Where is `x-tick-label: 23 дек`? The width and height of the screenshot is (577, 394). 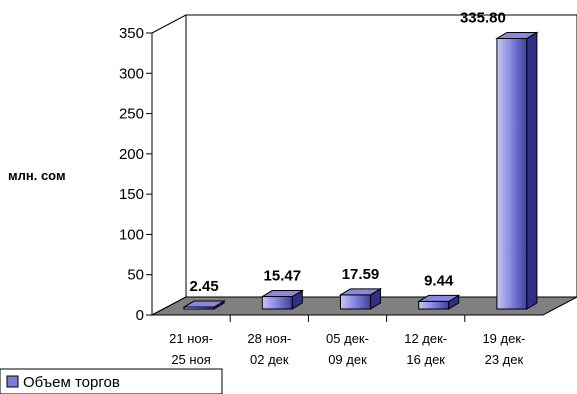
x-tick-label: 23 дек is located at coordinates (504, 359).